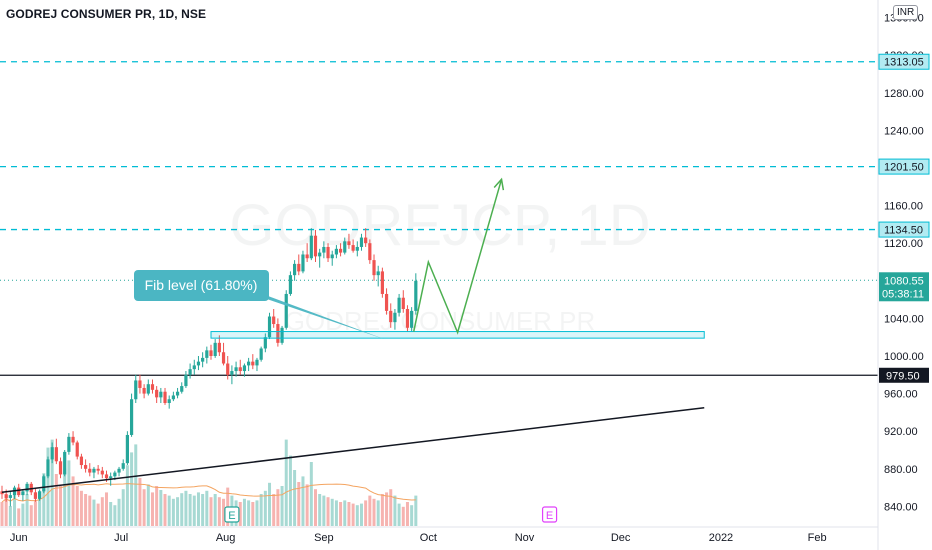 The width and height of the screenshot is (932, 550). What do you see at coordinates (440, 321) in the screenshot?
I see `watermark-name: GODREJ CONSUMER PR` at bounding box center [440, 321].